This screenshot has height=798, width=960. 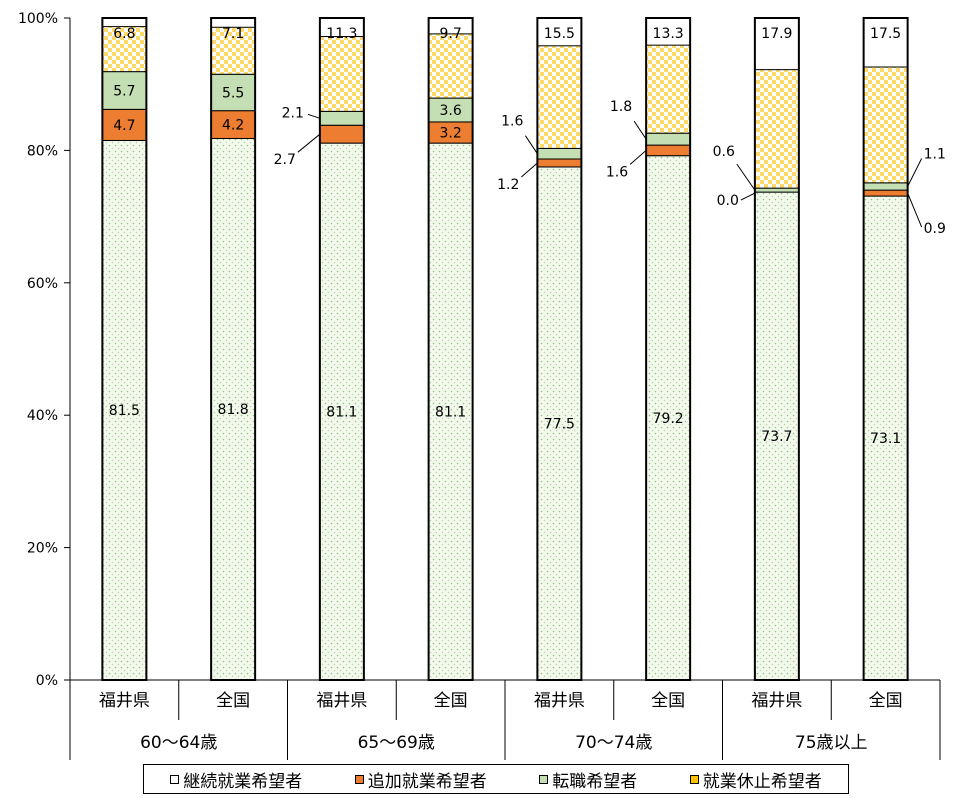 What do you see at coordinates (124, 34) in the screenshot?
I see `data-label-series-3: 6.8` at bounding box center [124, 34].